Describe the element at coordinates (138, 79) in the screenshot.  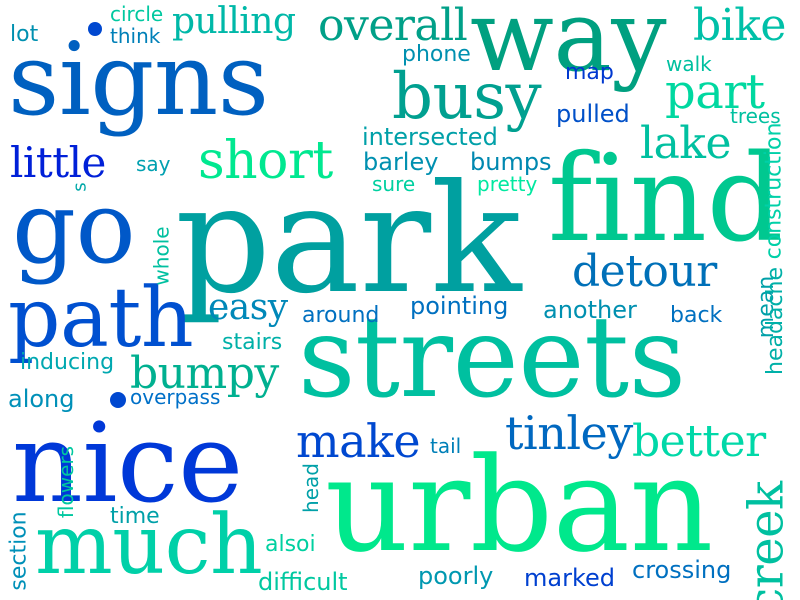
I see `word-signs: signs` at that location.